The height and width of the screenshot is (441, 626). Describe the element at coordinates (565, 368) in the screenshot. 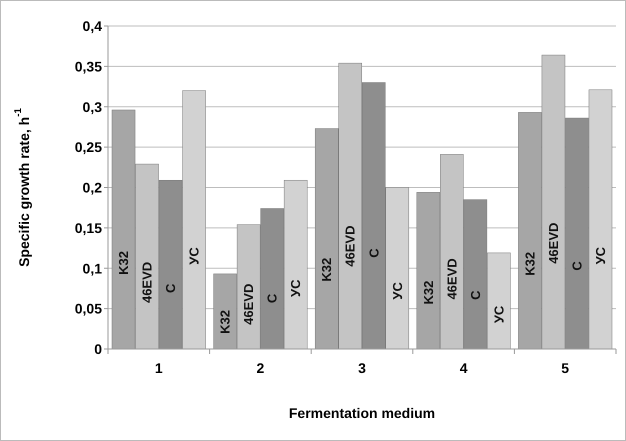

I see `x-tick-label: 5` at that location.